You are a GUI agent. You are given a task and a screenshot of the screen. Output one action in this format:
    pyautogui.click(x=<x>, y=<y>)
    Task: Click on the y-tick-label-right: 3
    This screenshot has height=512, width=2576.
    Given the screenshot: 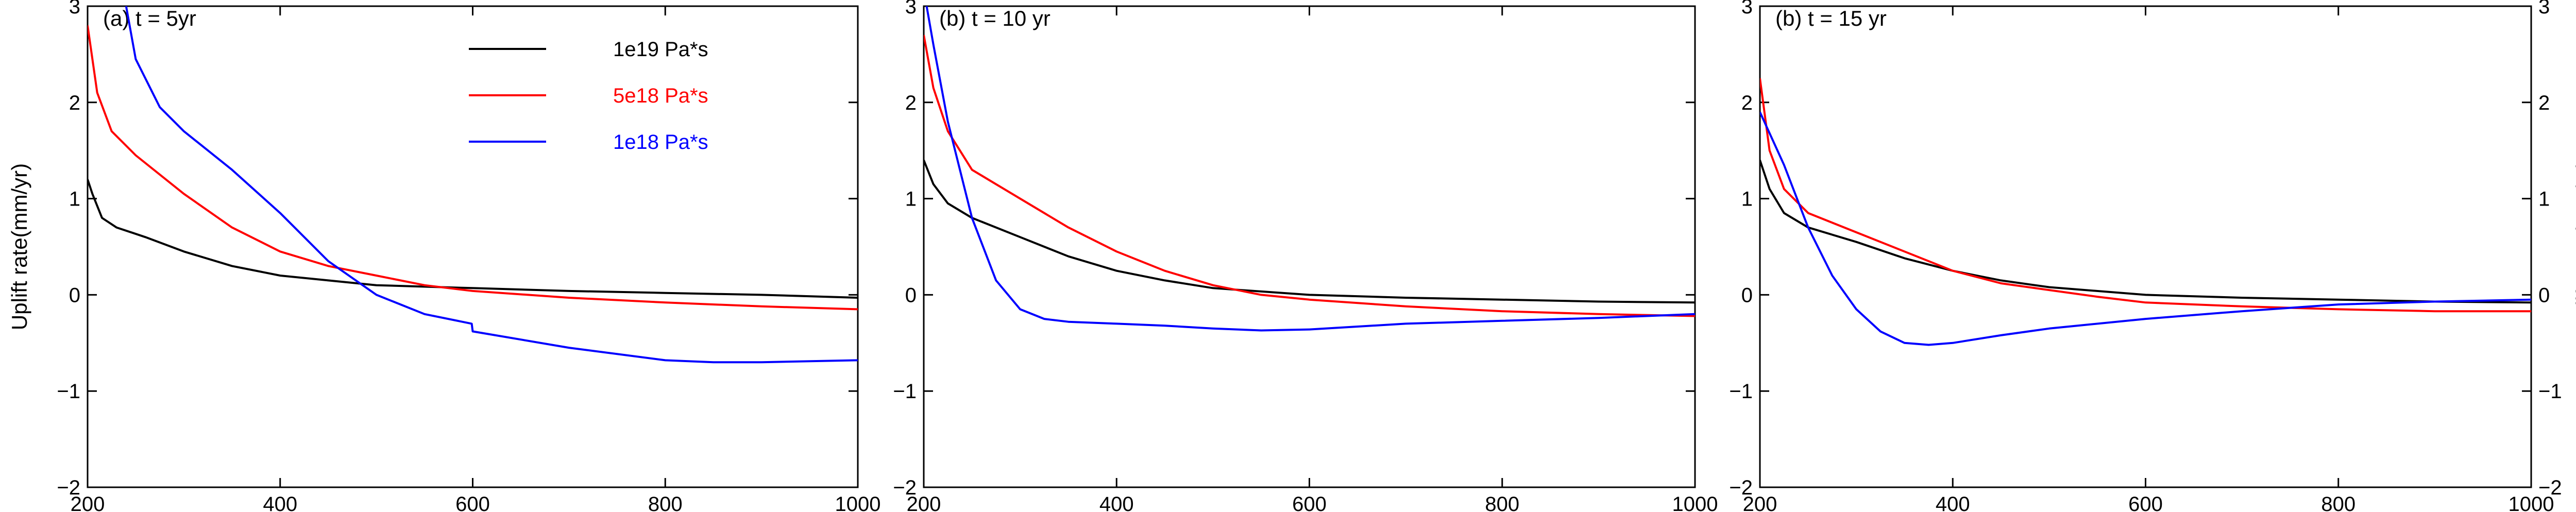 What is the action you would take?
    pyautogui.click(x=2544, y=9)
    